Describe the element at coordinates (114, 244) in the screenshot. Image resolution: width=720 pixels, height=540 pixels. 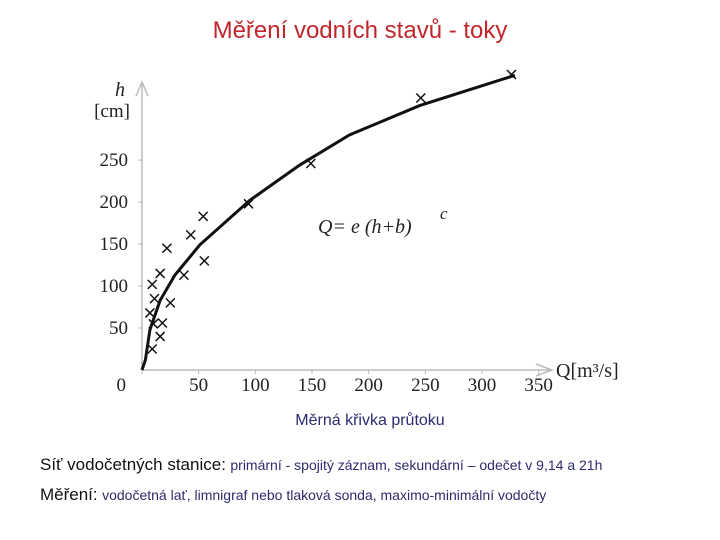
I see `y-tick-label: 150` at that location.